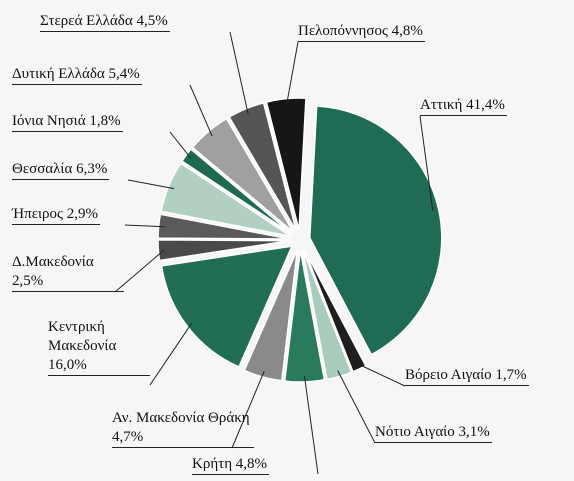  I want to click on category-name: Ιόνια Νησιά, so click(49, 121).